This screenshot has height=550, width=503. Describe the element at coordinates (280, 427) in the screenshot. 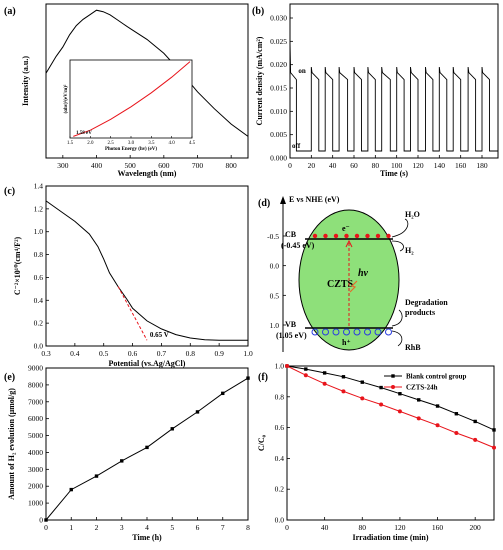

I see `panel-f-ytick-label: 0.6` at that location.